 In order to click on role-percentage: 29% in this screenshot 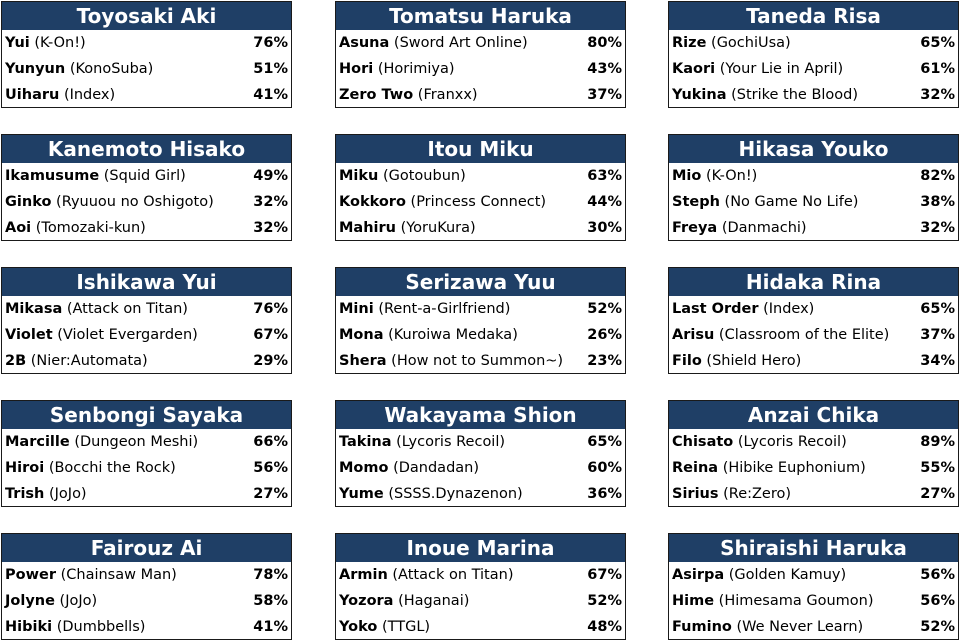, I will do `click(270, 361)`.